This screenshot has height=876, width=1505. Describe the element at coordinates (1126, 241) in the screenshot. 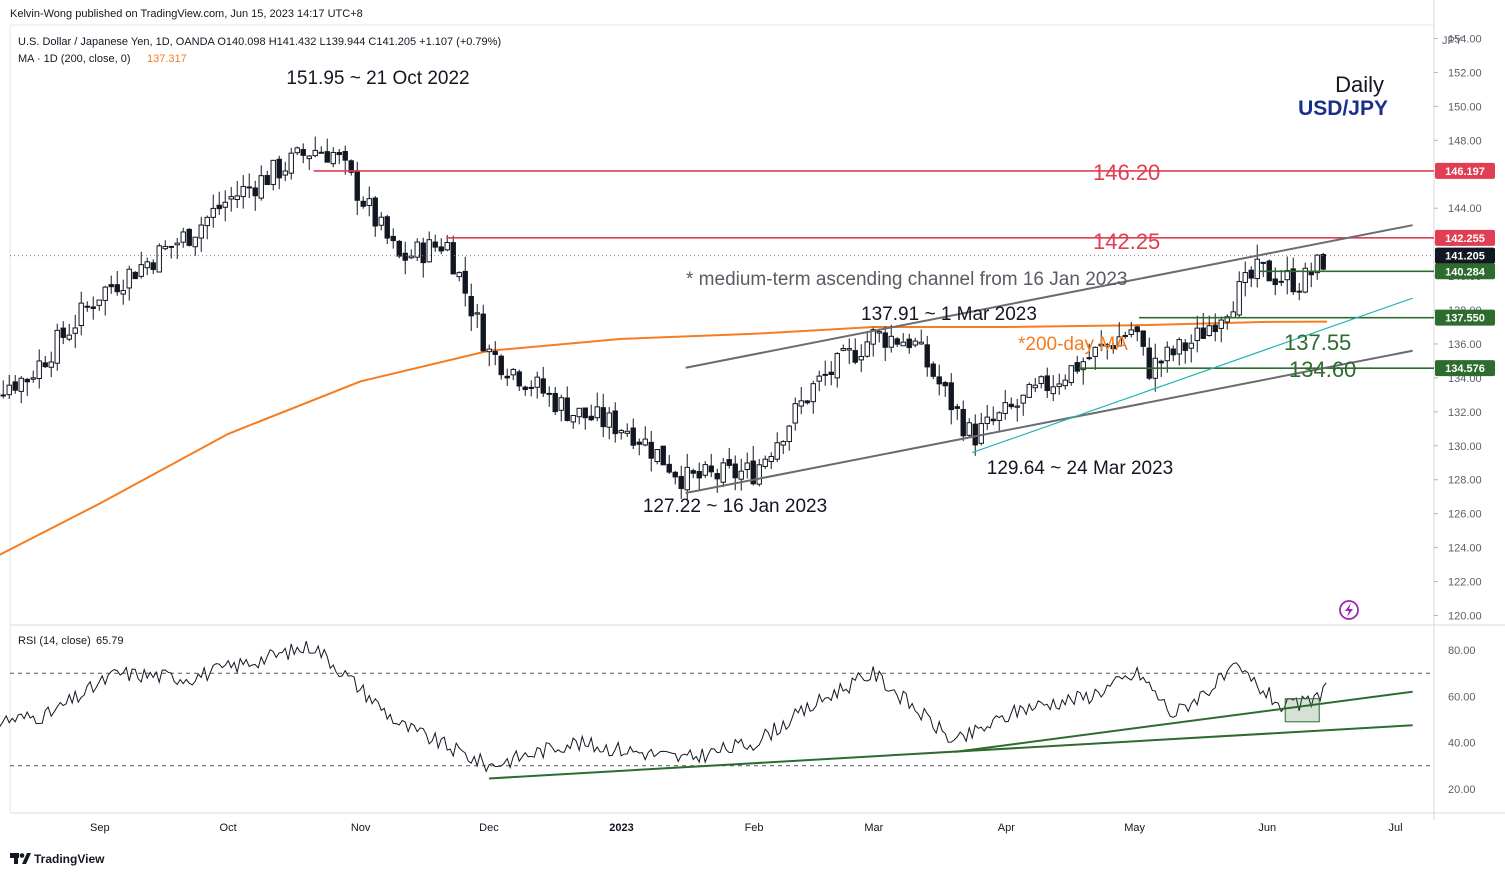

I see `resistance-142-label: 142.25` at that location.